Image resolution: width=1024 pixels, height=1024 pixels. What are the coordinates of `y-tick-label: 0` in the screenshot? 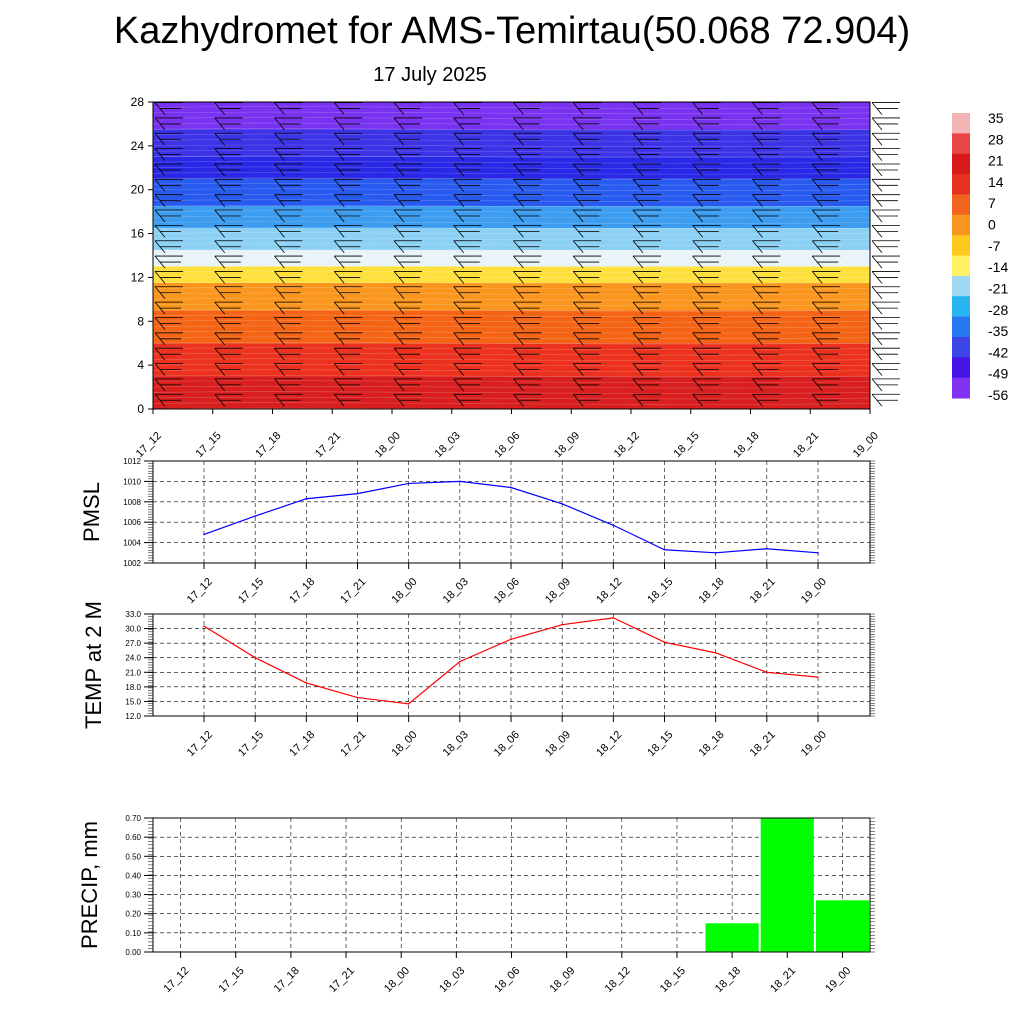 It's located at (140, 409).